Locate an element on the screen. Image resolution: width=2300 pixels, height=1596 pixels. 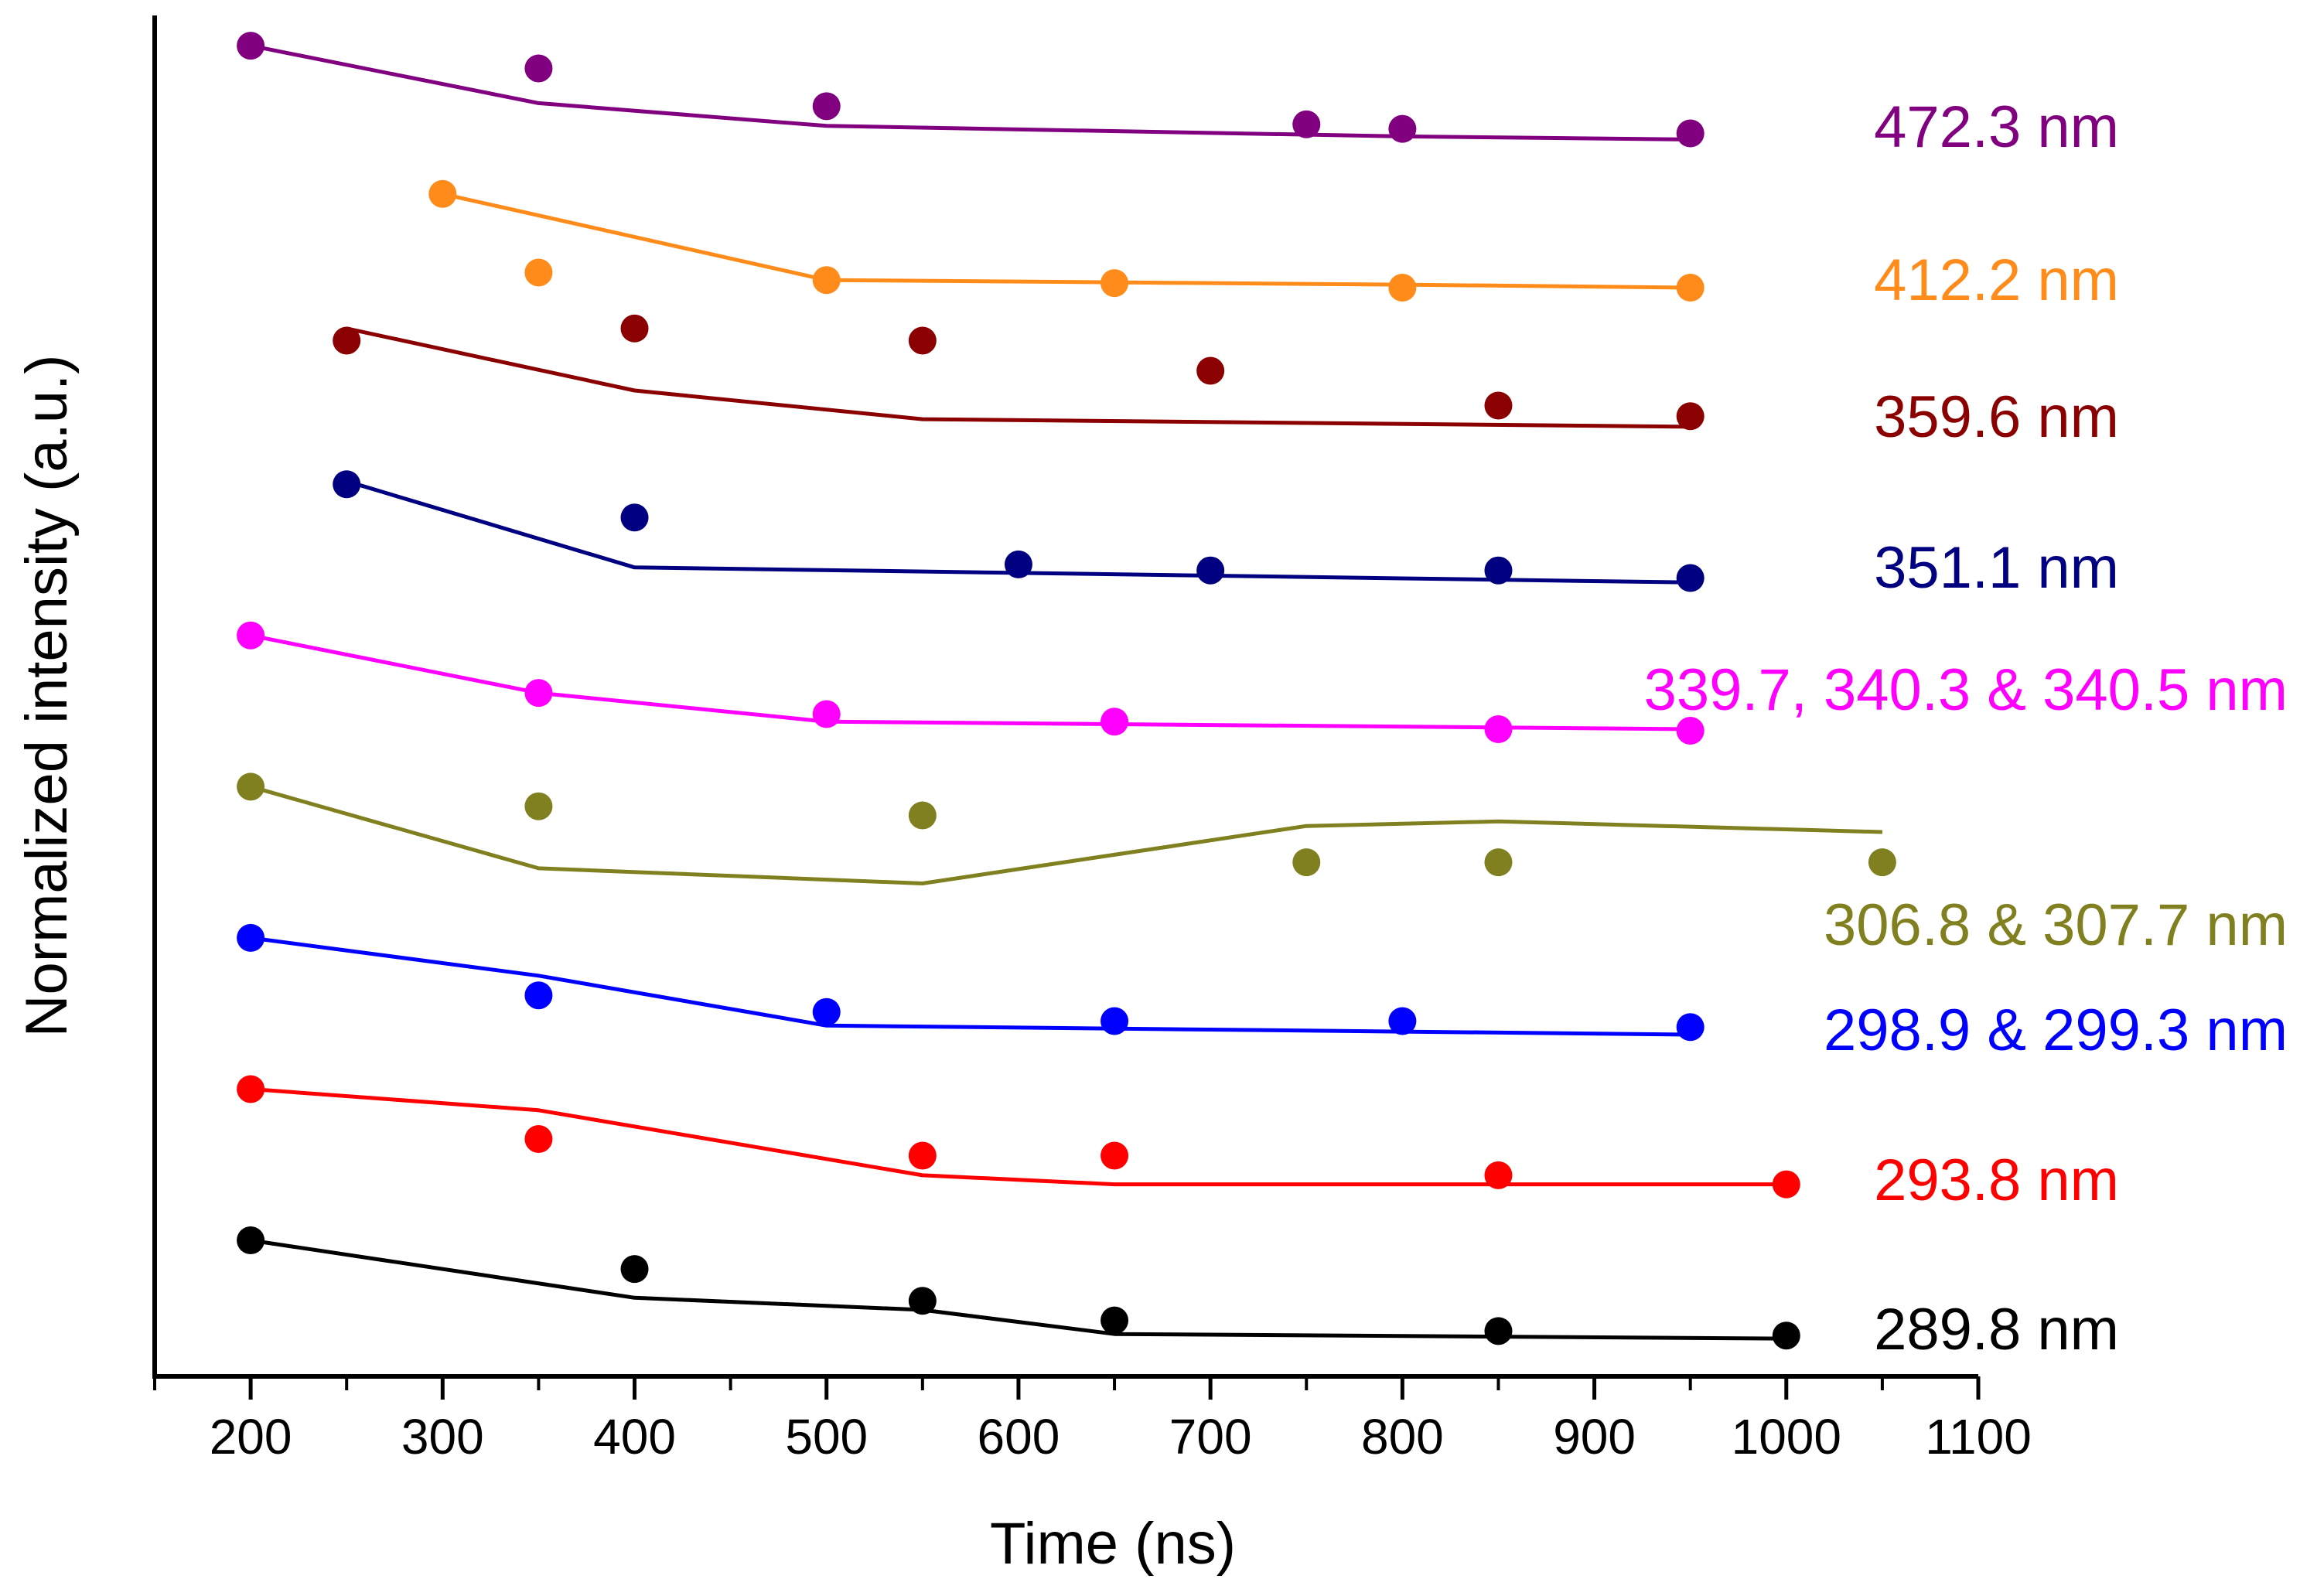
x-tick-label: 800 is located at coordinates (1402, 1437).